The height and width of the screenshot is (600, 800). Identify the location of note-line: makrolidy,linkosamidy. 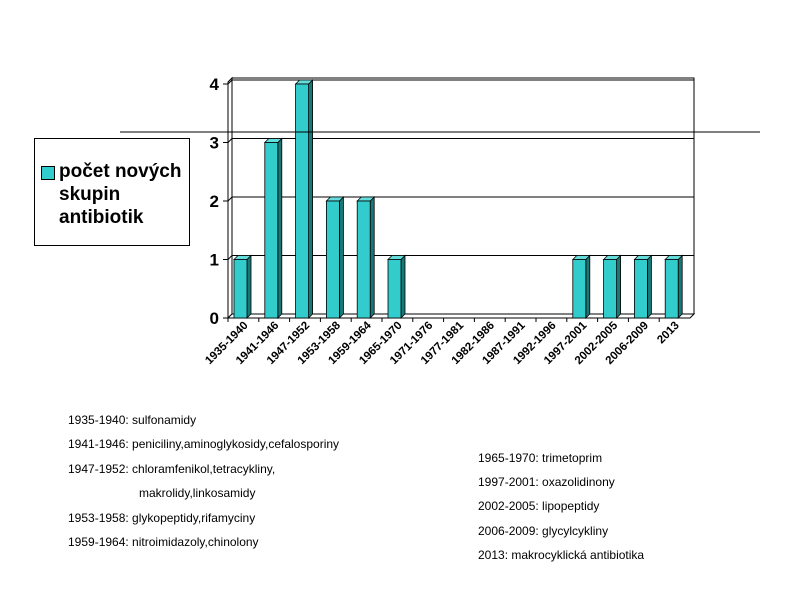
(197, 493).